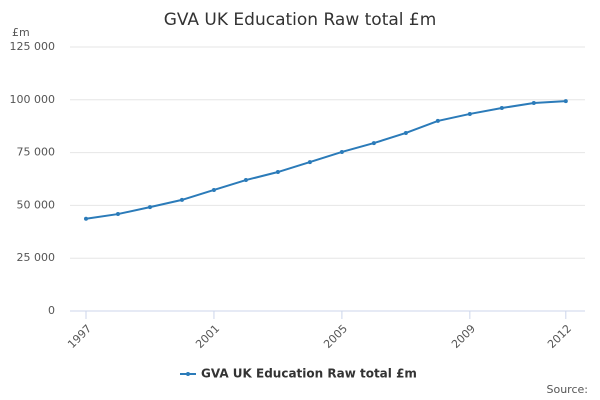 The width and height of the screenshot is (600, 400). Describe the element at coordinates (207, 336) in the screenshot. I see `x-tick-label: 2001` at that location.